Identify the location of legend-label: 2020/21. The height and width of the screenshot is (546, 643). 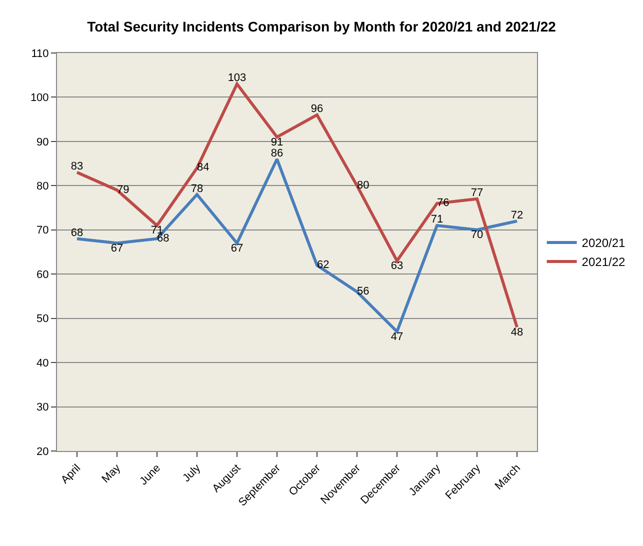
(604, 243).